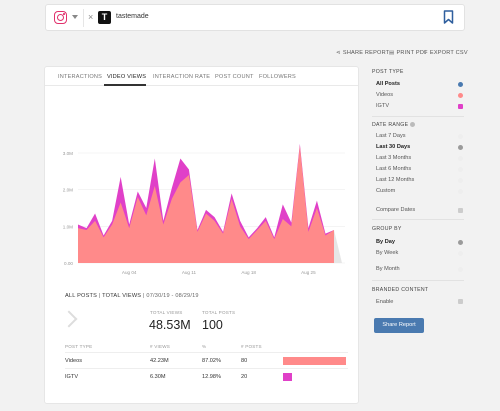 This screenshot has height=411, width=500. Describe the element at coordinates (182, 77) in the screenshot. I see `tab-interaction-rate: INTERACTION RATE` at that location.